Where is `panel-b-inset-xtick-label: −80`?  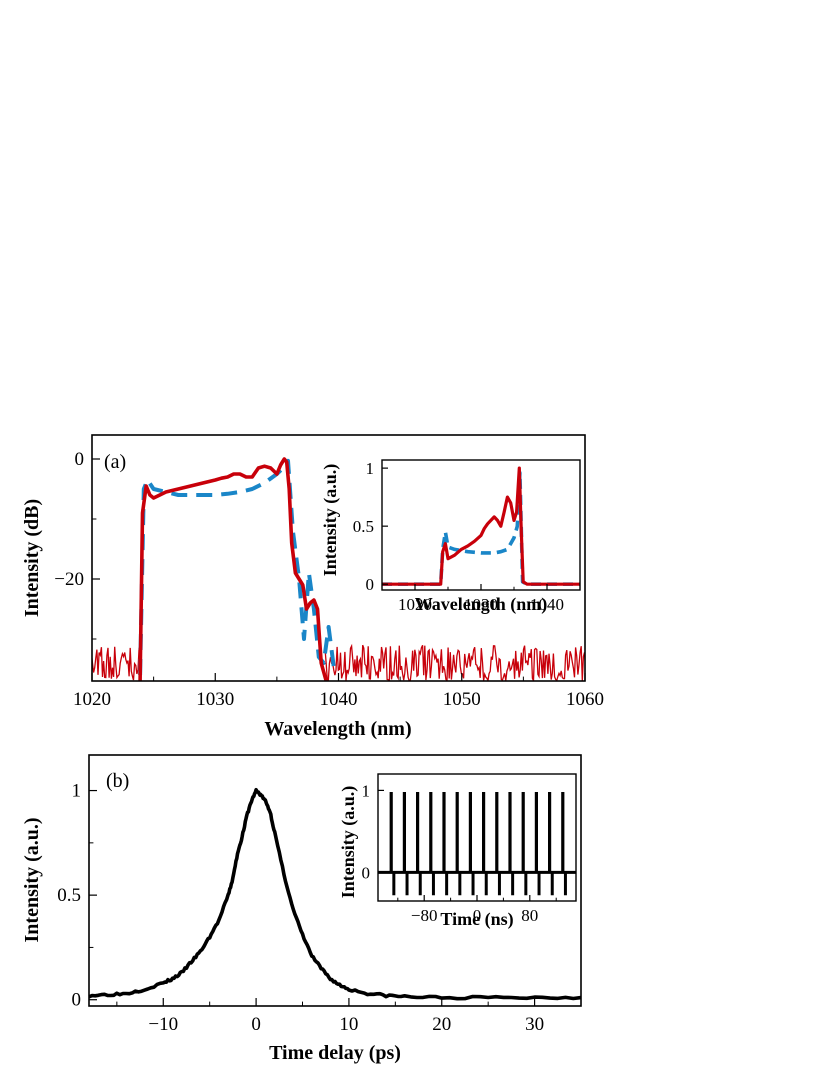 panel-b-inset-xtick-label: −80 is located at coordinates (424, 915).